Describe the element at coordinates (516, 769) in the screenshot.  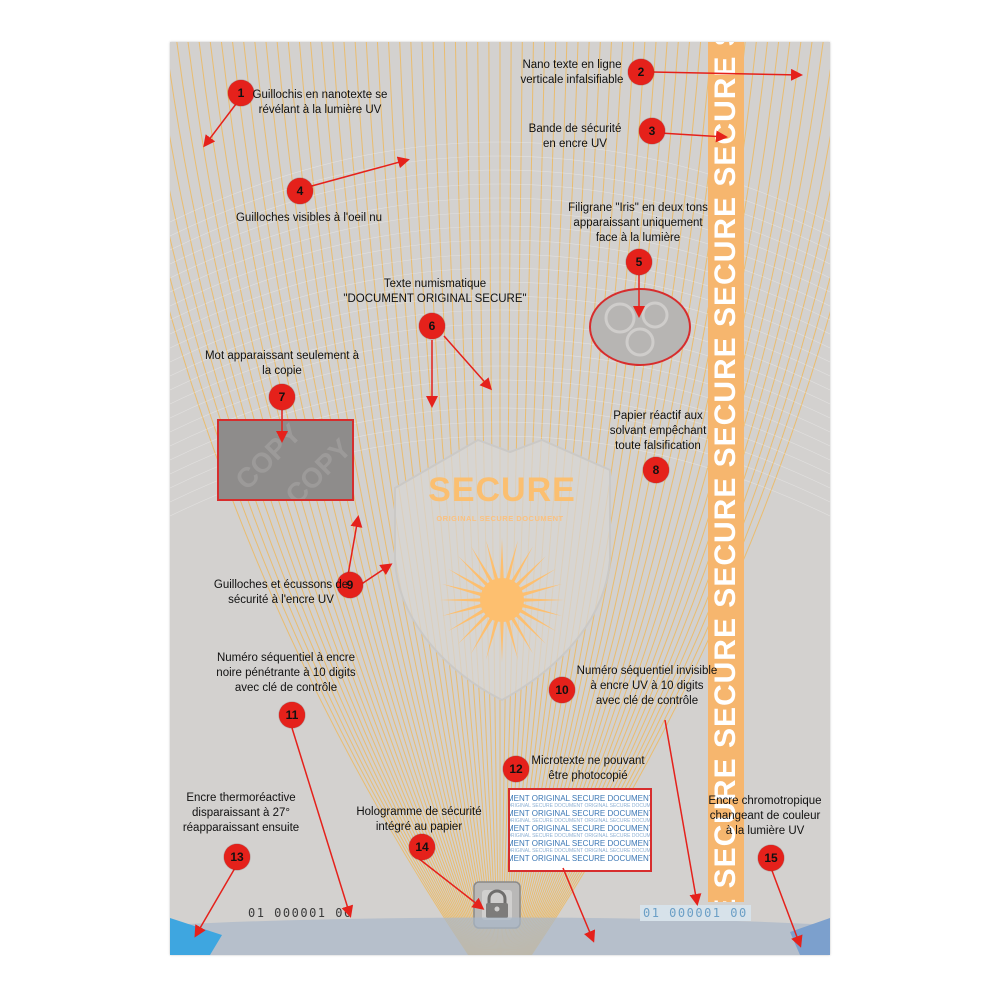
I see `callout-number: 12` at that location.